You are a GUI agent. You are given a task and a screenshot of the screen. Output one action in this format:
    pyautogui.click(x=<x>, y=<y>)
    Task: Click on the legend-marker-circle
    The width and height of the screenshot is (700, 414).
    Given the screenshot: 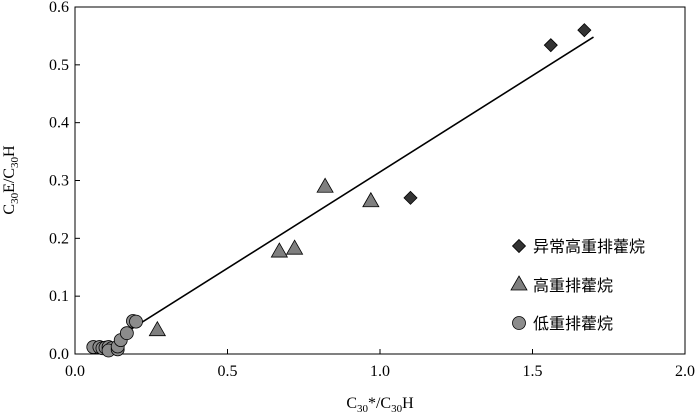 What is the action you would take?
    pyautogui.click(x=519, y=323)
    